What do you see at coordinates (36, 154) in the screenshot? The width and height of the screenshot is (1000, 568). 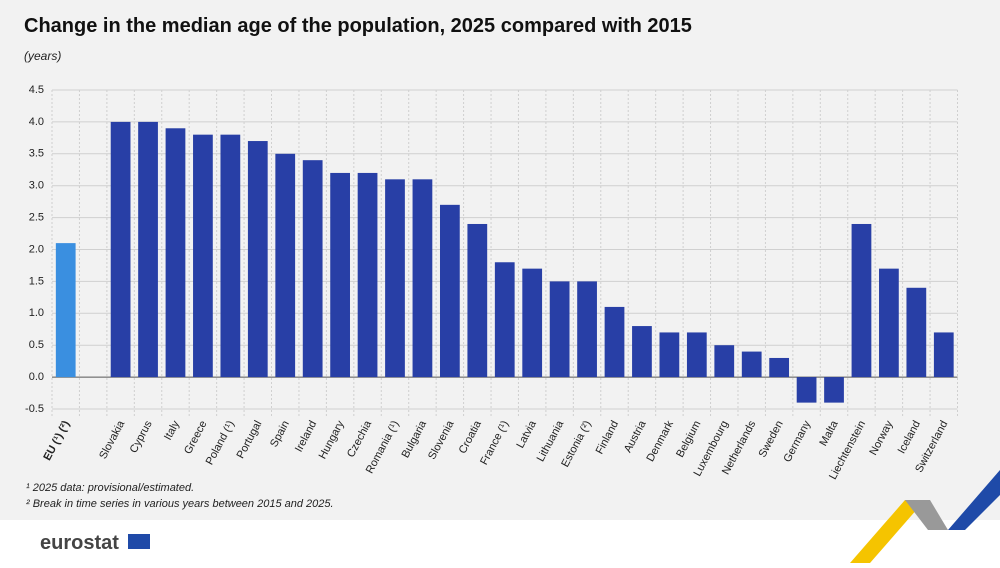 I see `y-tick-label: 3.5` at bounding box center [36, 154].